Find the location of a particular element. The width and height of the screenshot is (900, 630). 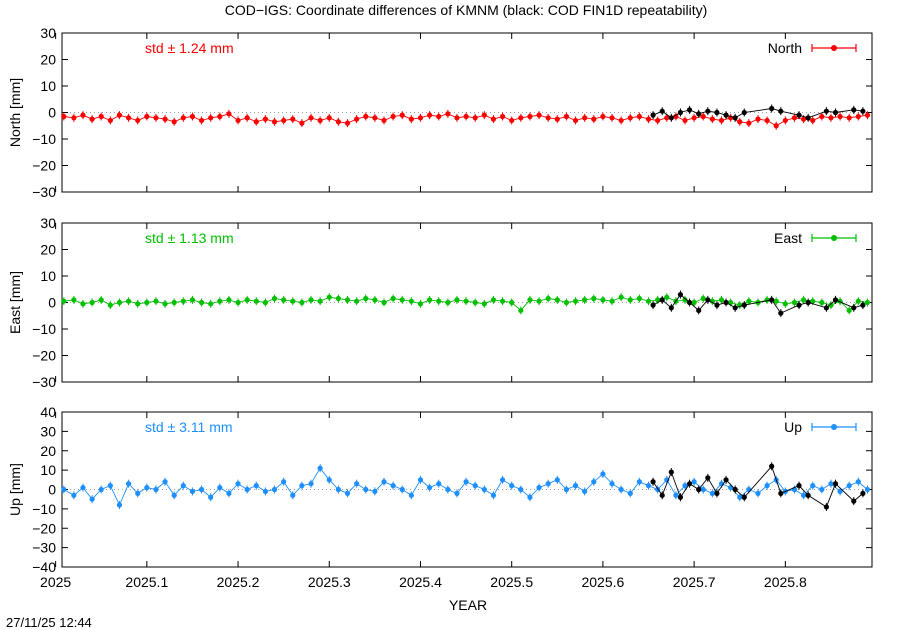

east-std-label: std ± 1.13 mm is located at coordinates (189, 238).